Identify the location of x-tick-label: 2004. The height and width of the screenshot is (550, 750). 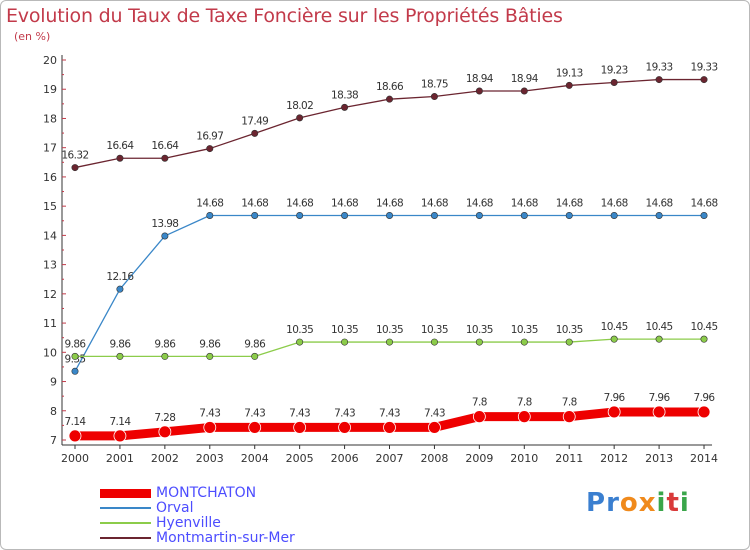
(255, 458).